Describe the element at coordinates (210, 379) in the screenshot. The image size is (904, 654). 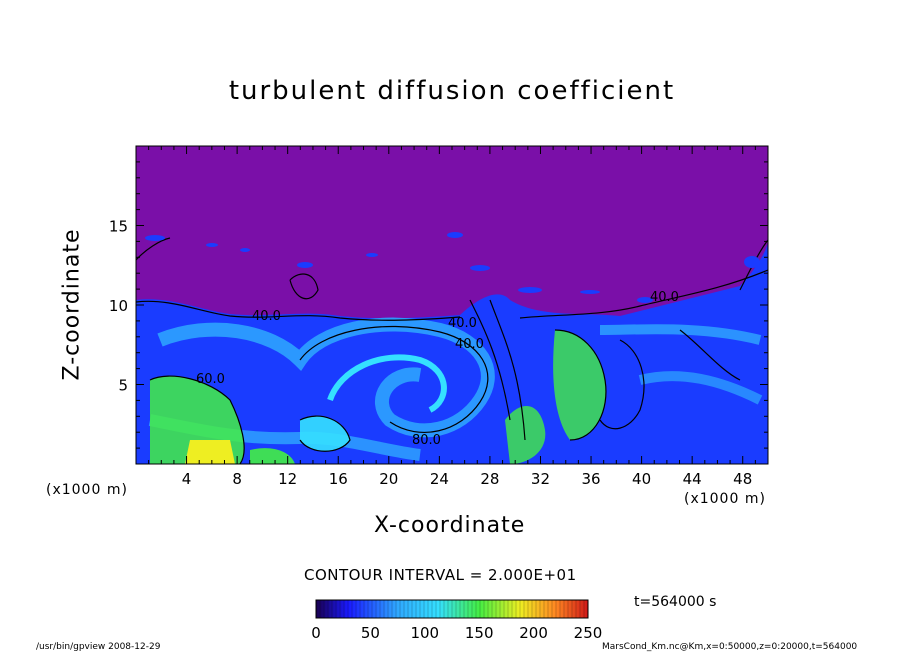
I see `contour-label: 60.0` at that location.